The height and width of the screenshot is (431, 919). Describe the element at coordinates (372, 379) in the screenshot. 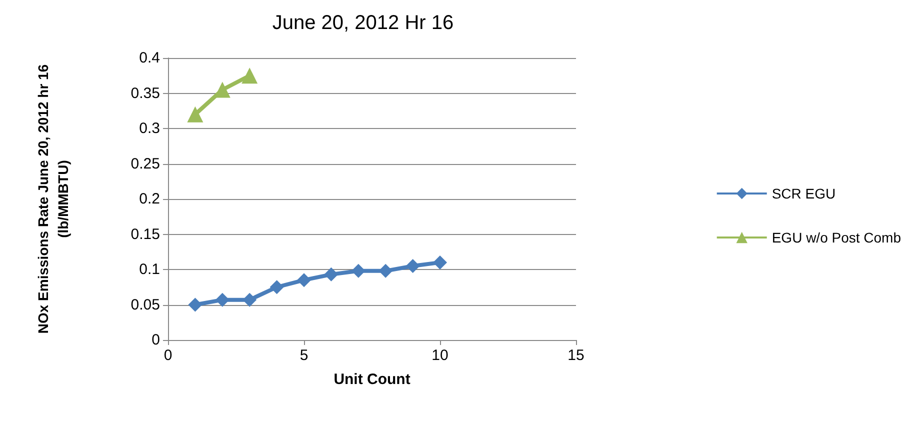

I see `x-axis-title: Unit Count` at that location.